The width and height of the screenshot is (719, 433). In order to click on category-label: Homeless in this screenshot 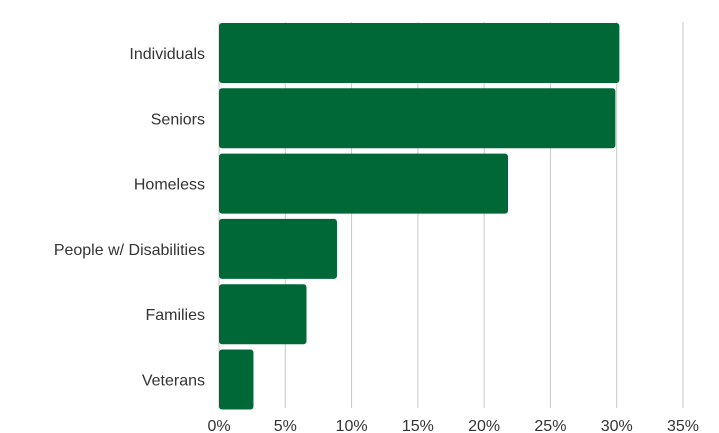, I will do `click(169, 185)`.